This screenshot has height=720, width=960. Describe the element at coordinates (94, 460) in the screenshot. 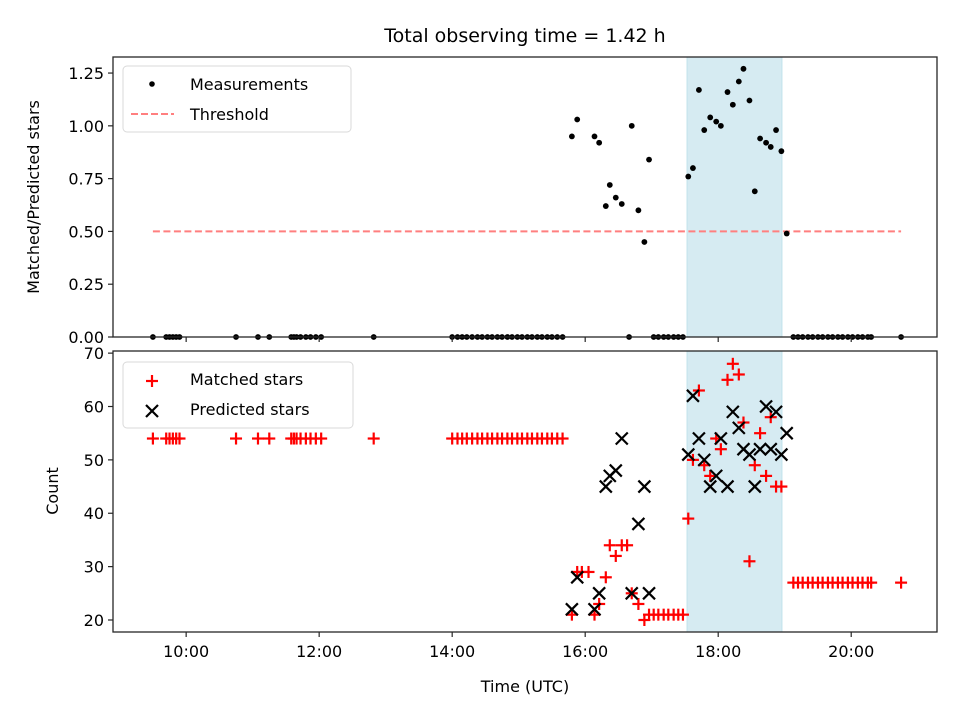

I see `bottom-y-tick-label: 50` at that location.